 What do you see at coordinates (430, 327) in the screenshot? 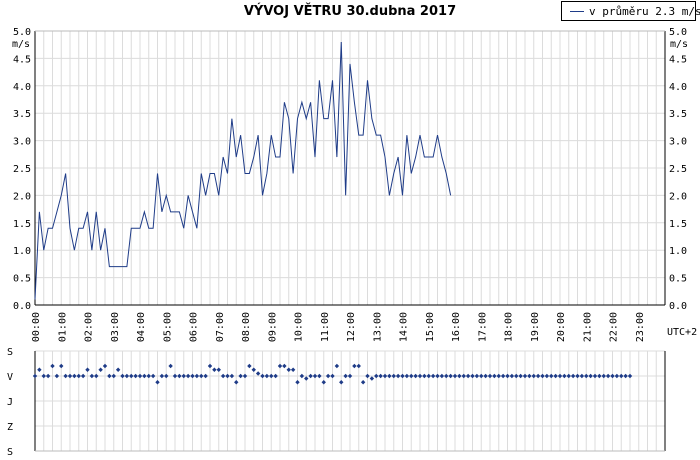
I see `x-tick-label: 15:00` at bounding box center [430, 327].